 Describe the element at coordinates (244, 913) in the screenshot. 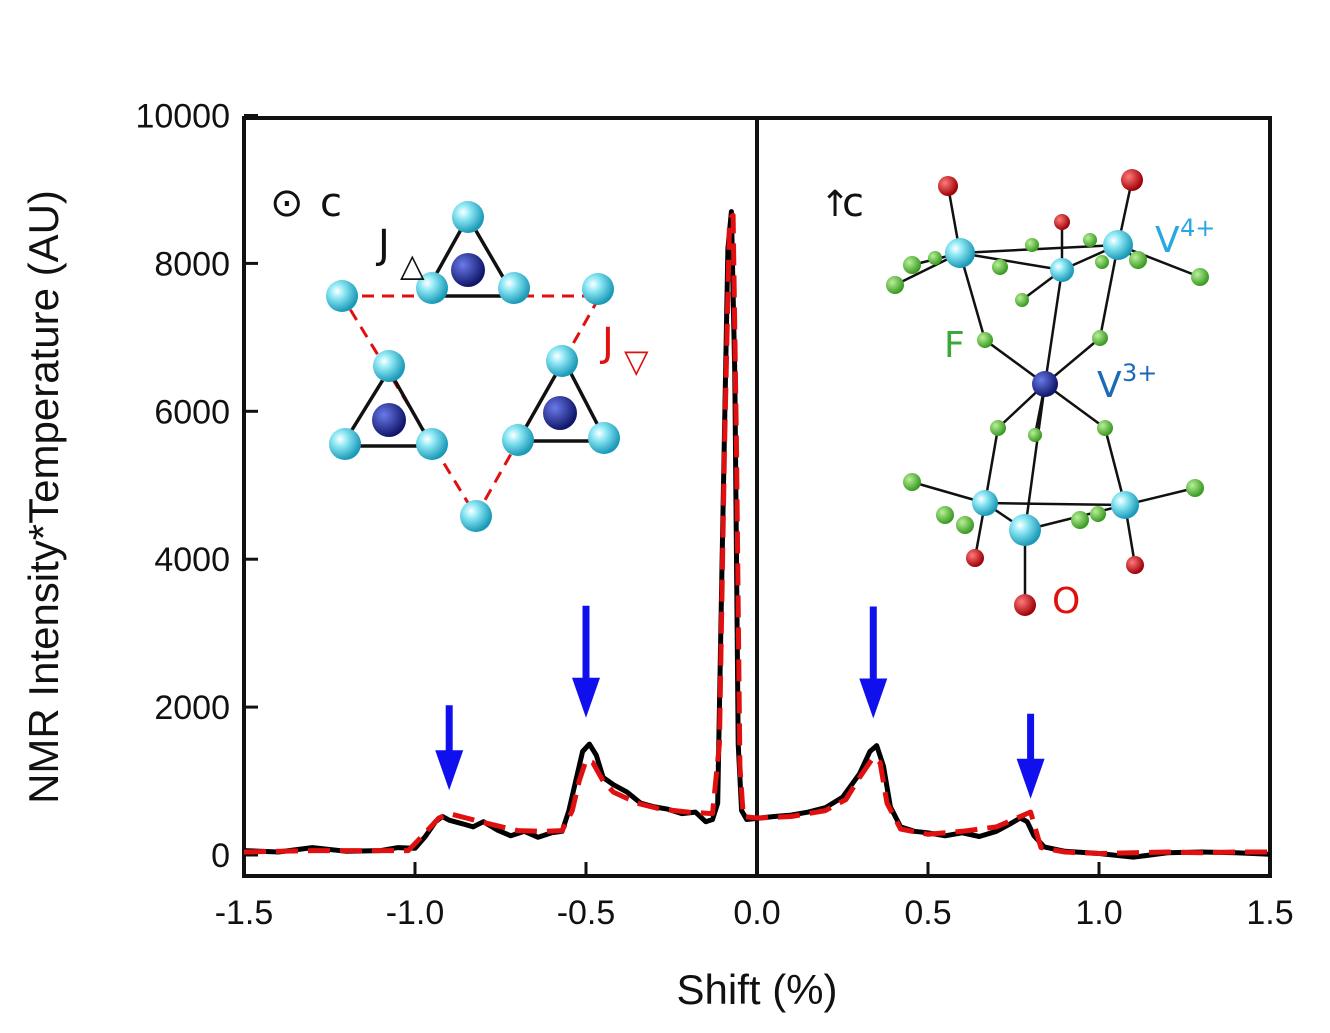

I see `x-tick-label: -1.5` at that location.